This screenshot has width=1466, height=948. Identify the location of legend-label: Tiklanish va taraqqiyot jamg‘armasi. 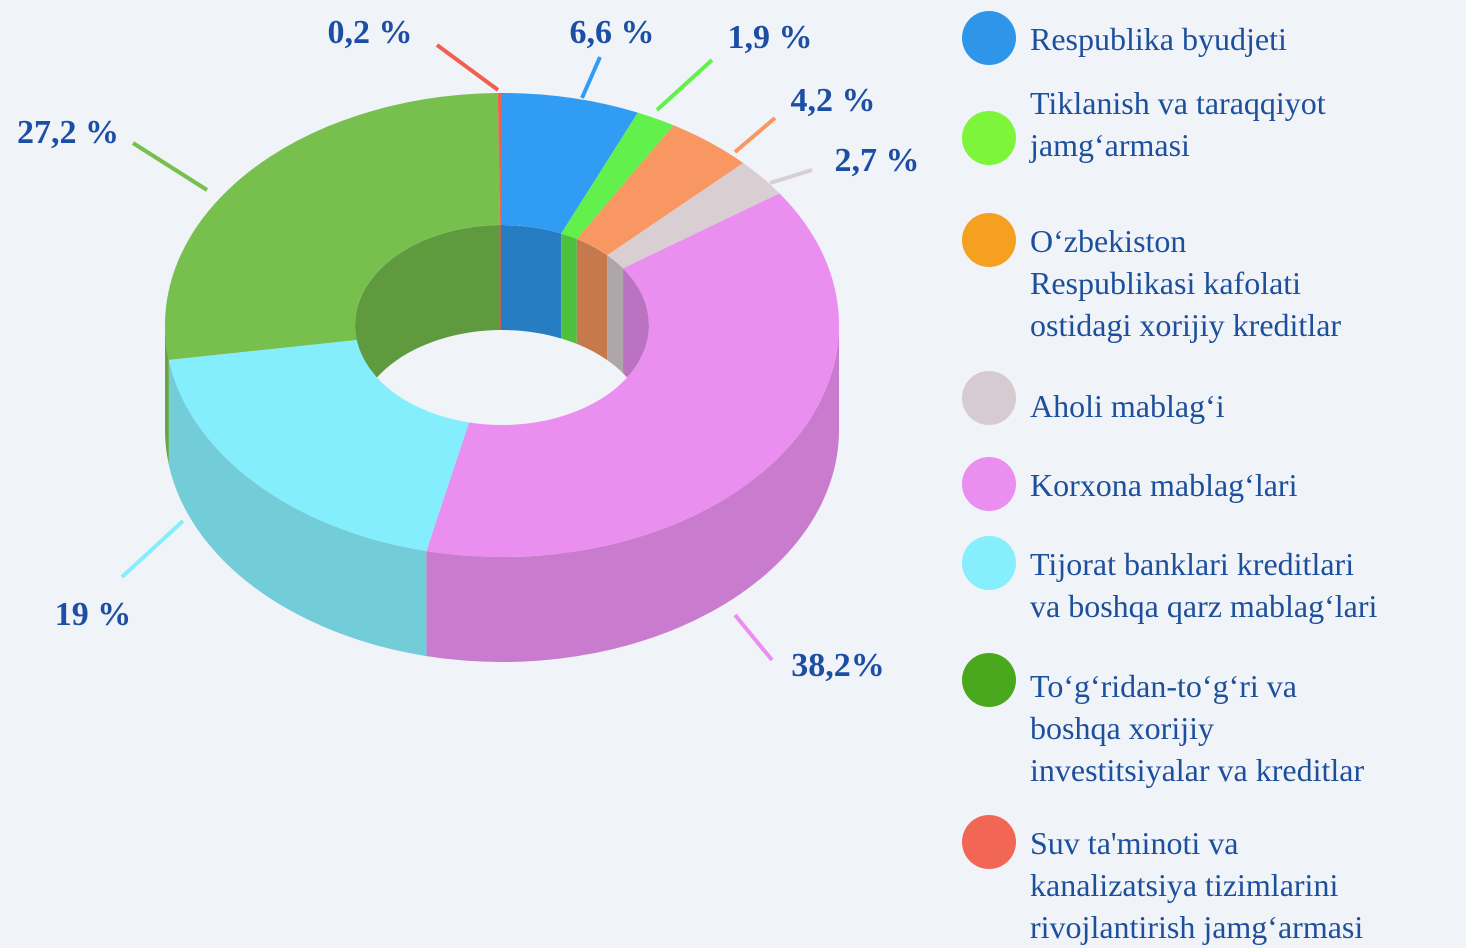
(1178, 124).